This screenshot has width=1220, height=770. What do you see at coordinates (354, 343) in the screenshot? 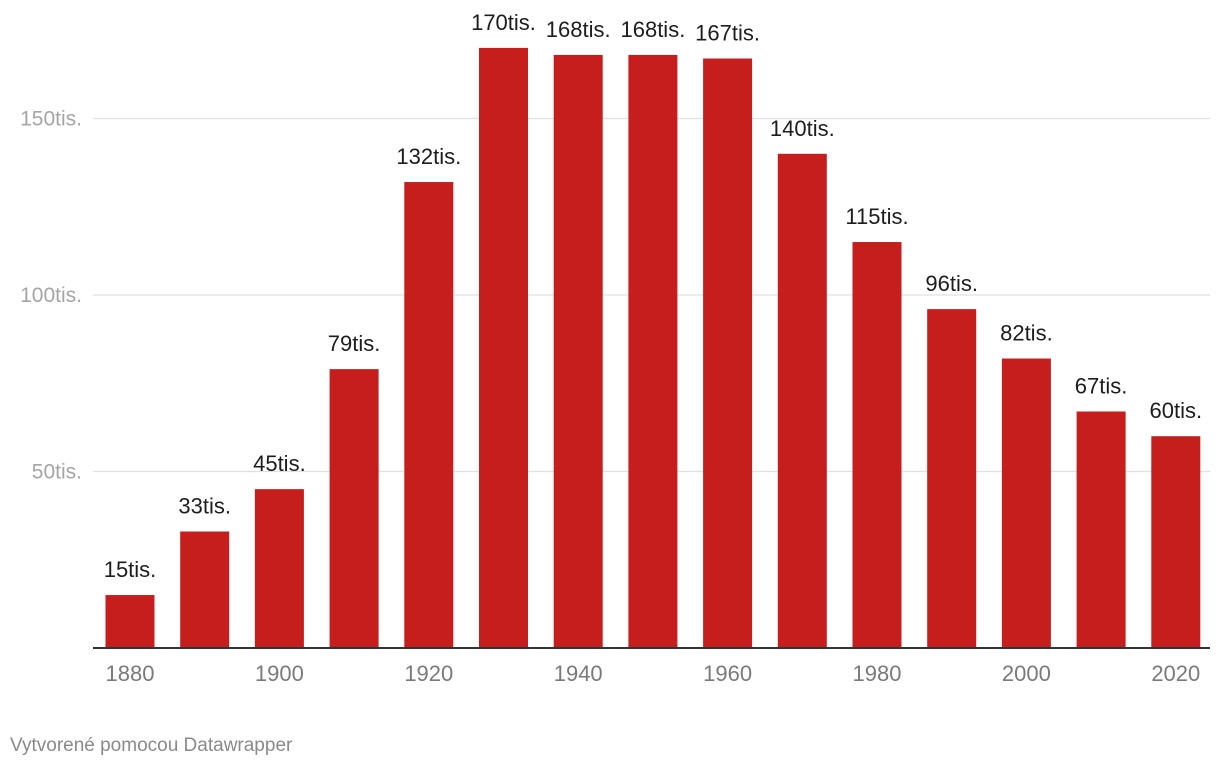
I see `data-label: 79tis.` at bounding box center [354, 343].